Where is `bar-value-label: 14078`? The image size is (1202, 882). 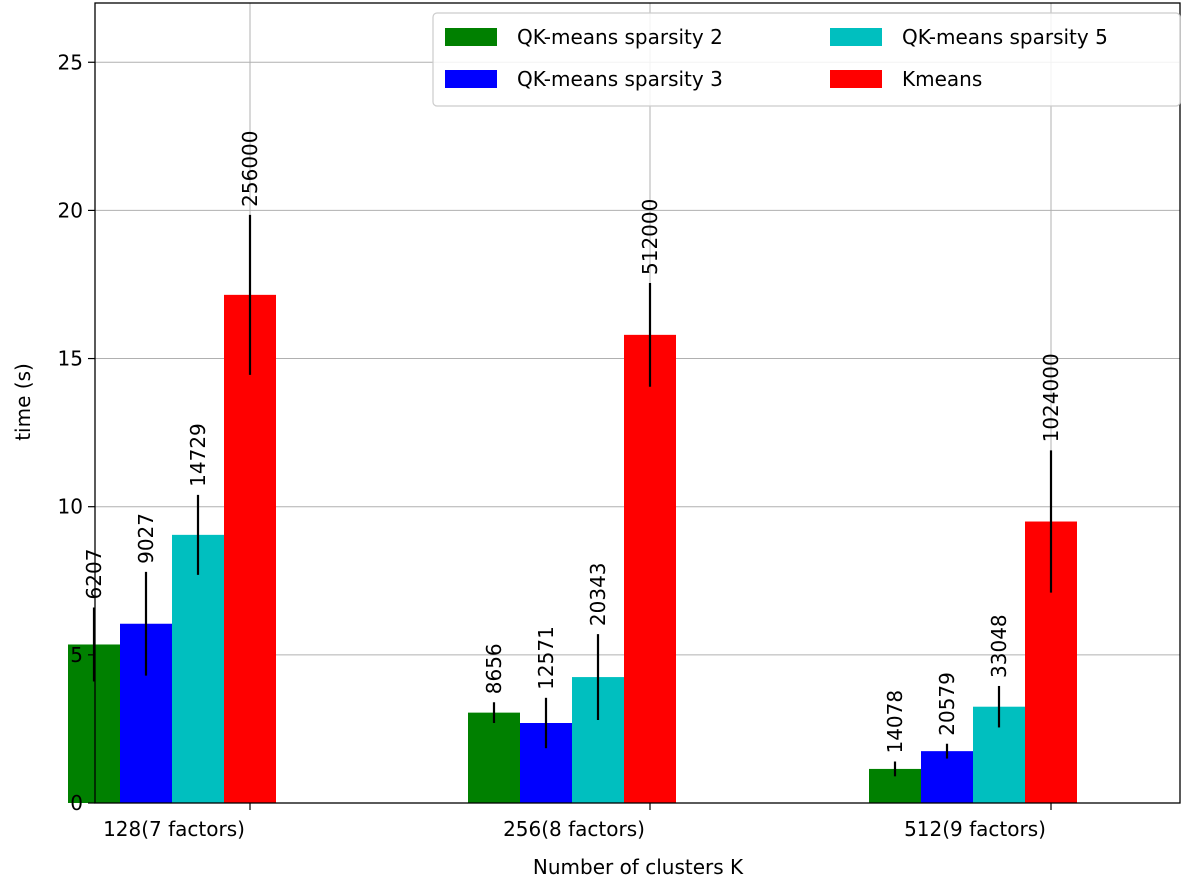
bar-value-label: 14078 is located at coordinates (895, 722).